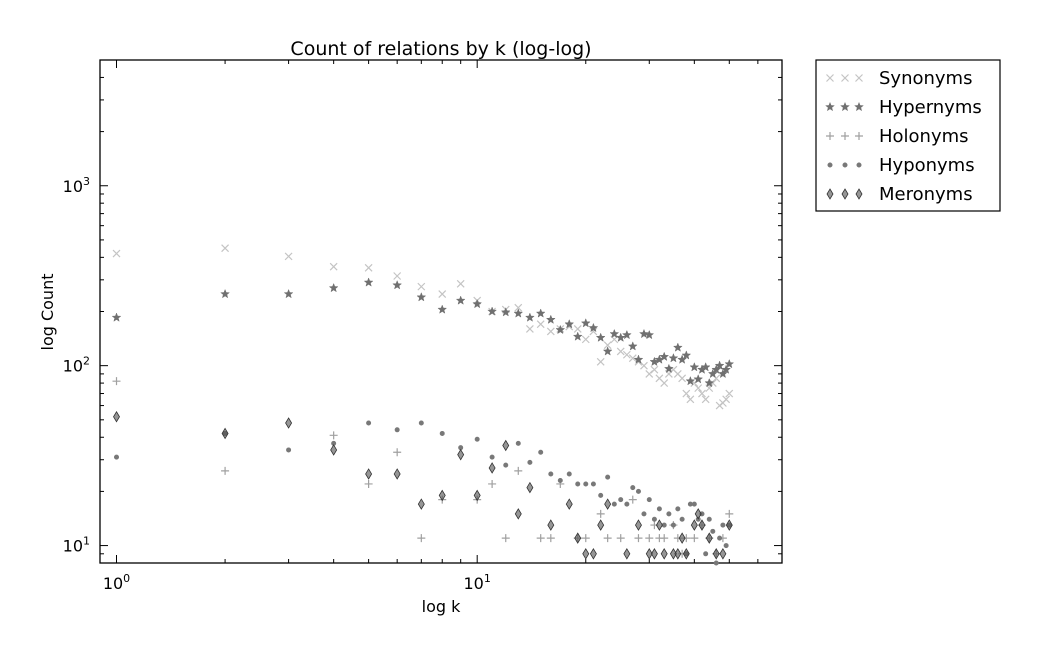 The height and width of the screenshot is (656, 1040). I want to click on y-tick-label: 102, so click(76, 365).